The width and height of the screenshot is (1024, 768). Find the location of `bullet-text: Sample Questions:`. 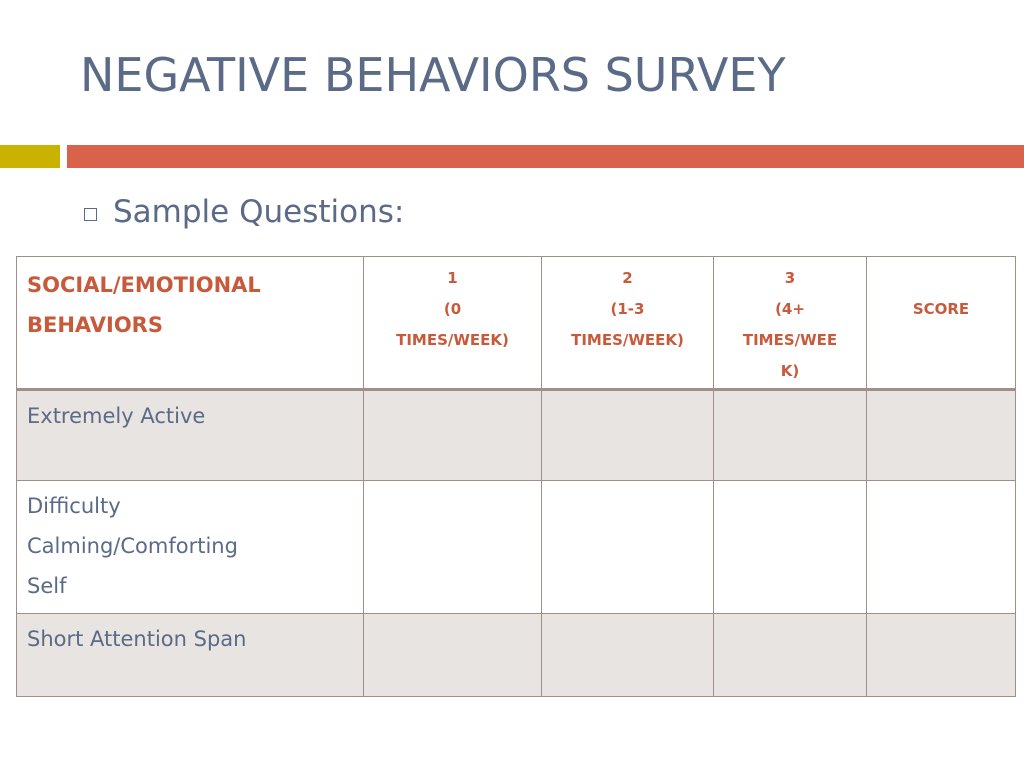

bullet-text: Sample Questions: is located at coordinates (259, 212).